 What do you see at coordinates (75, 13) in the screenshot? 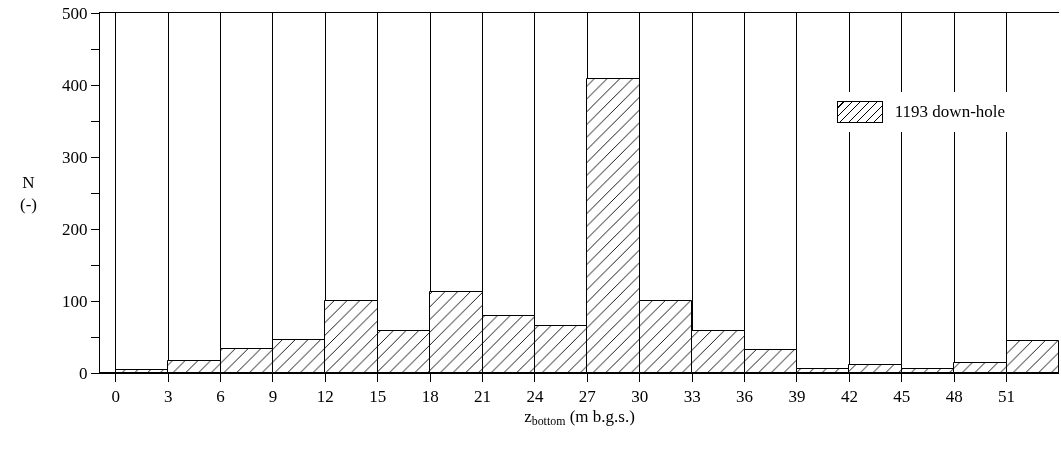
I see `y-tick-label: 500` at bounding box center [75, 13].